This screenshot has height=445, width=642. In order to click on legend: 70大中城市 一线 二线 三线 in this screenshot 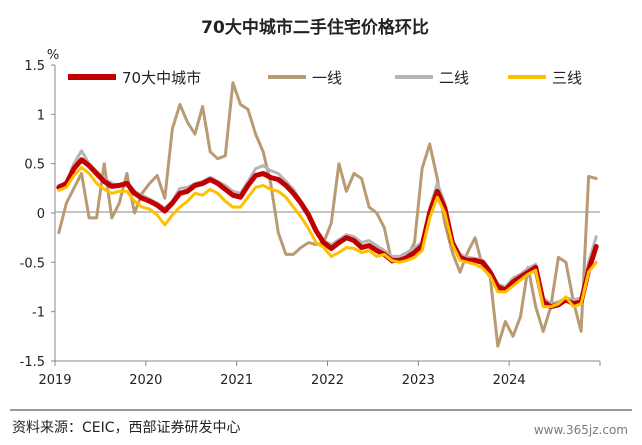, I will do `click(325, 78)`.